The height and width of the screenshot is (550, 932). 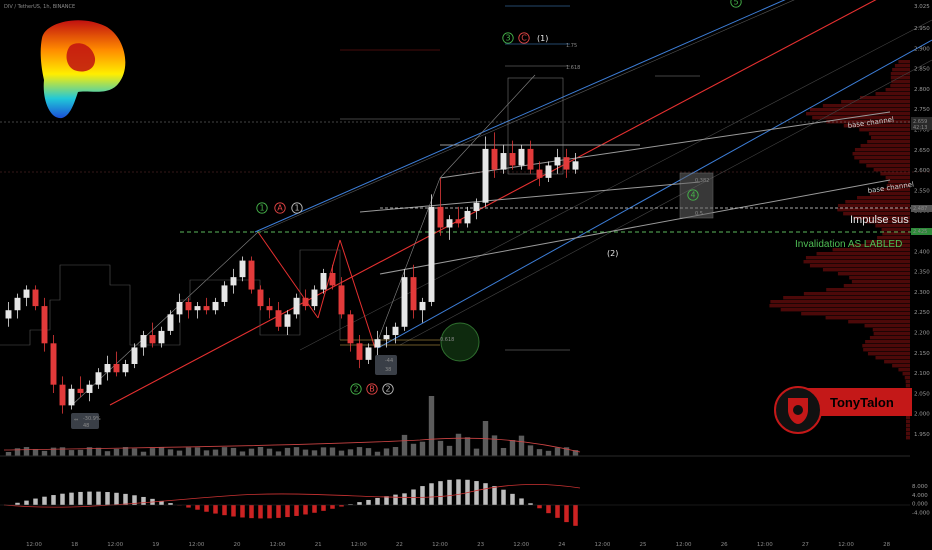 What do you see at coordinates (386, 365) in the screenshot?
I see `measure-box-2: -44 38` at bounding box center [386, 365].